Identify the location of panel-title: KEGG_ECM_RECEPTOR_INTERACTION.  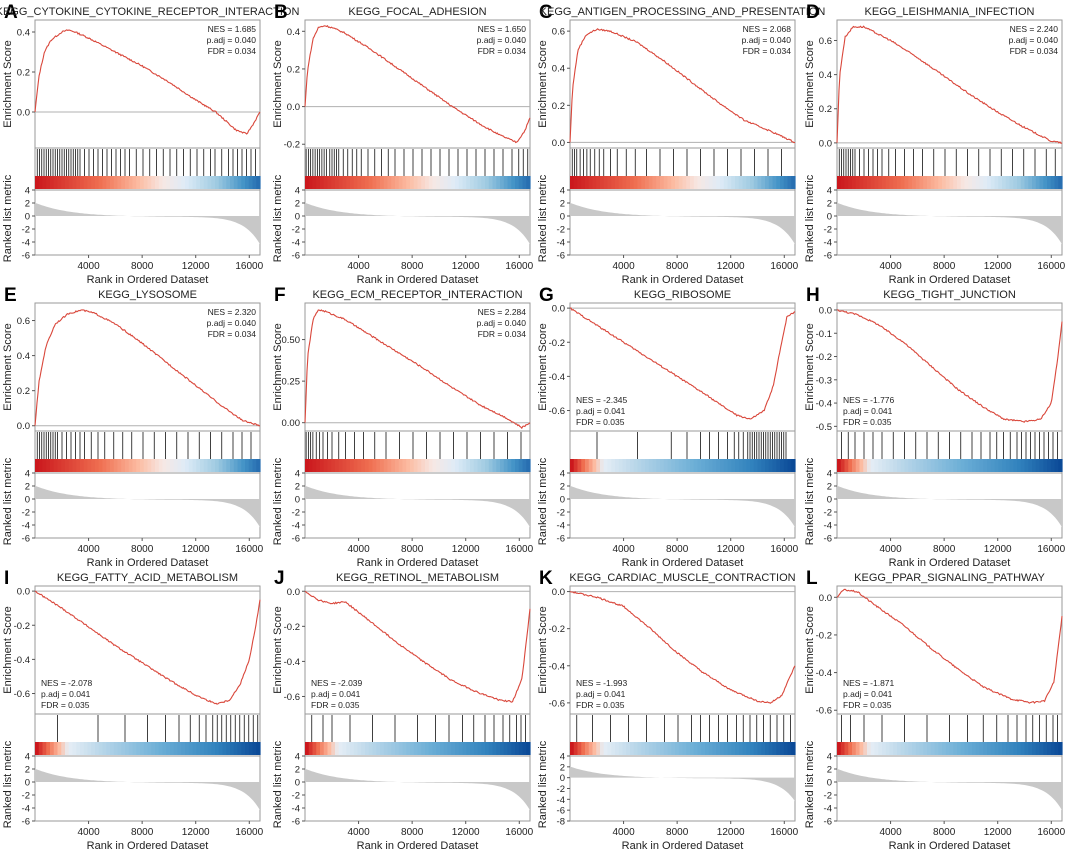
(417, 295).